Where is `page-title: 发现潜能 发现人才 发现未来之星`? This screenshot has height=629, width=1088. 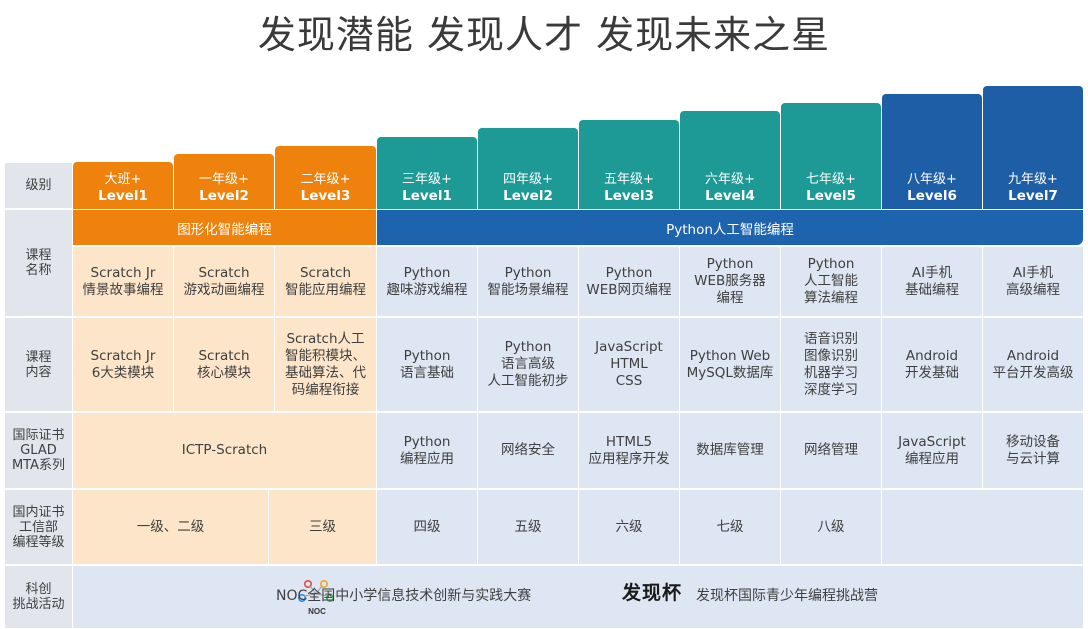
page-title: 发现潜能 发现人才 发现未来之星 is located at coordinates (544, 35).